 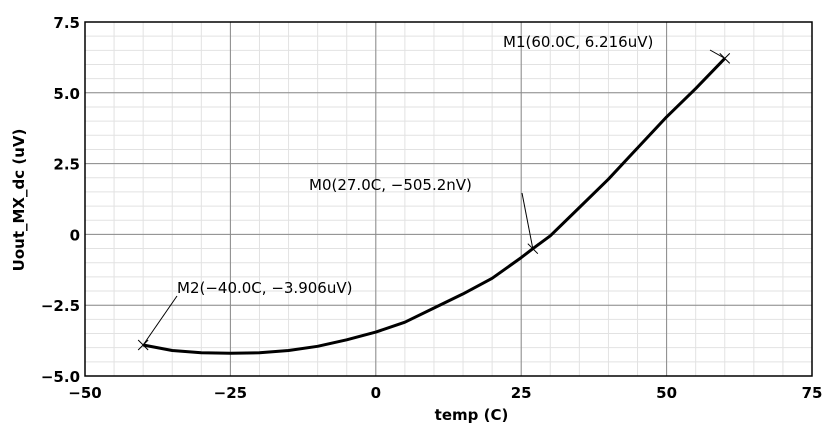 What do you see at coordinates (578, 42) in the screenshot?
I see `marker-label: M1(60.0C, 6.216uV)` at bounding box center [578, 42].